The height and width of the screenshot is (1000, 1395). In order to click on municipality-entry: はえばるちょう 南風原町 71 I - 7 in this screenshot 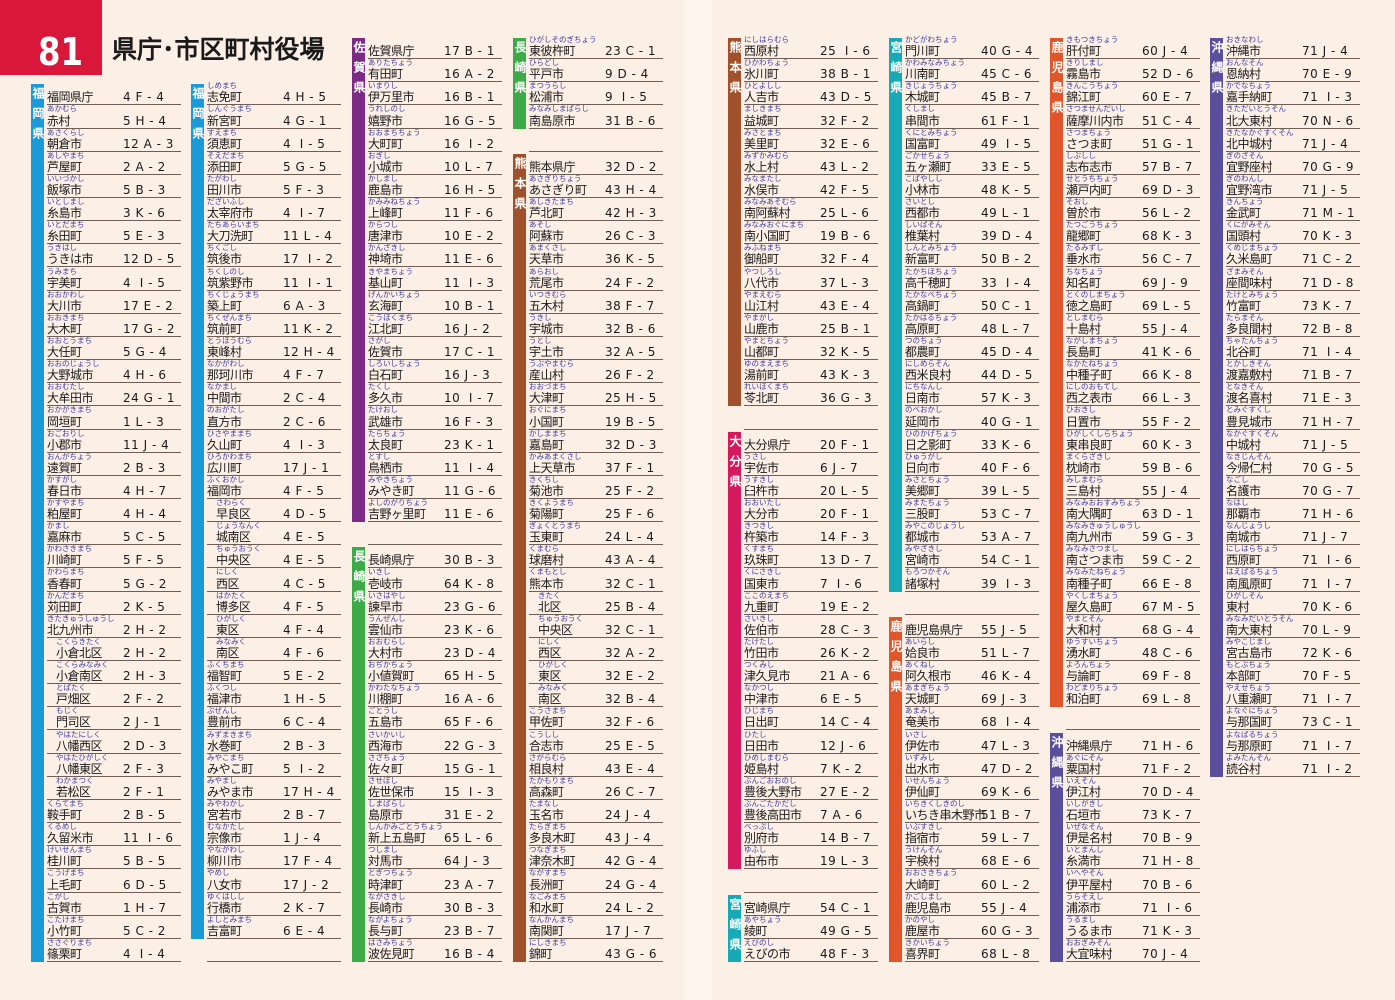, I will do `click(1293, 579)`.